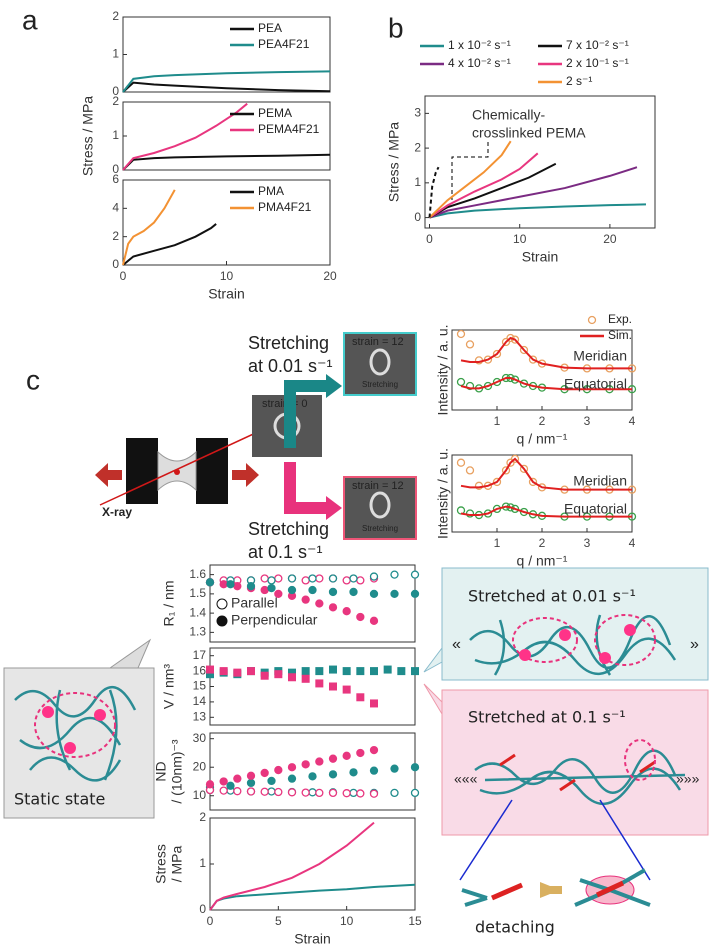 This screenshot has width=720, height=944. I want to click on y-tick-label: 16, so click(200, 670).